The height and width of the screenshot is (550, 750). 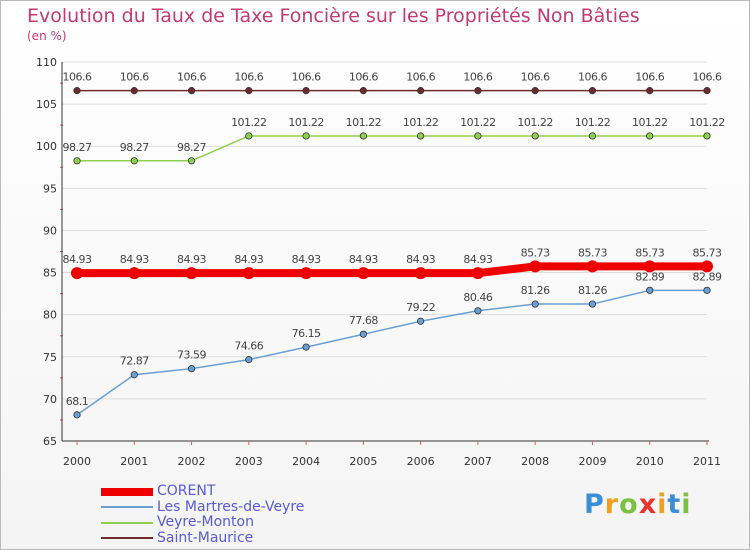 What do you see at coordinates (392, 270) in the screenshot?
I see `series-line-corent` at bounding box center [392, 270].